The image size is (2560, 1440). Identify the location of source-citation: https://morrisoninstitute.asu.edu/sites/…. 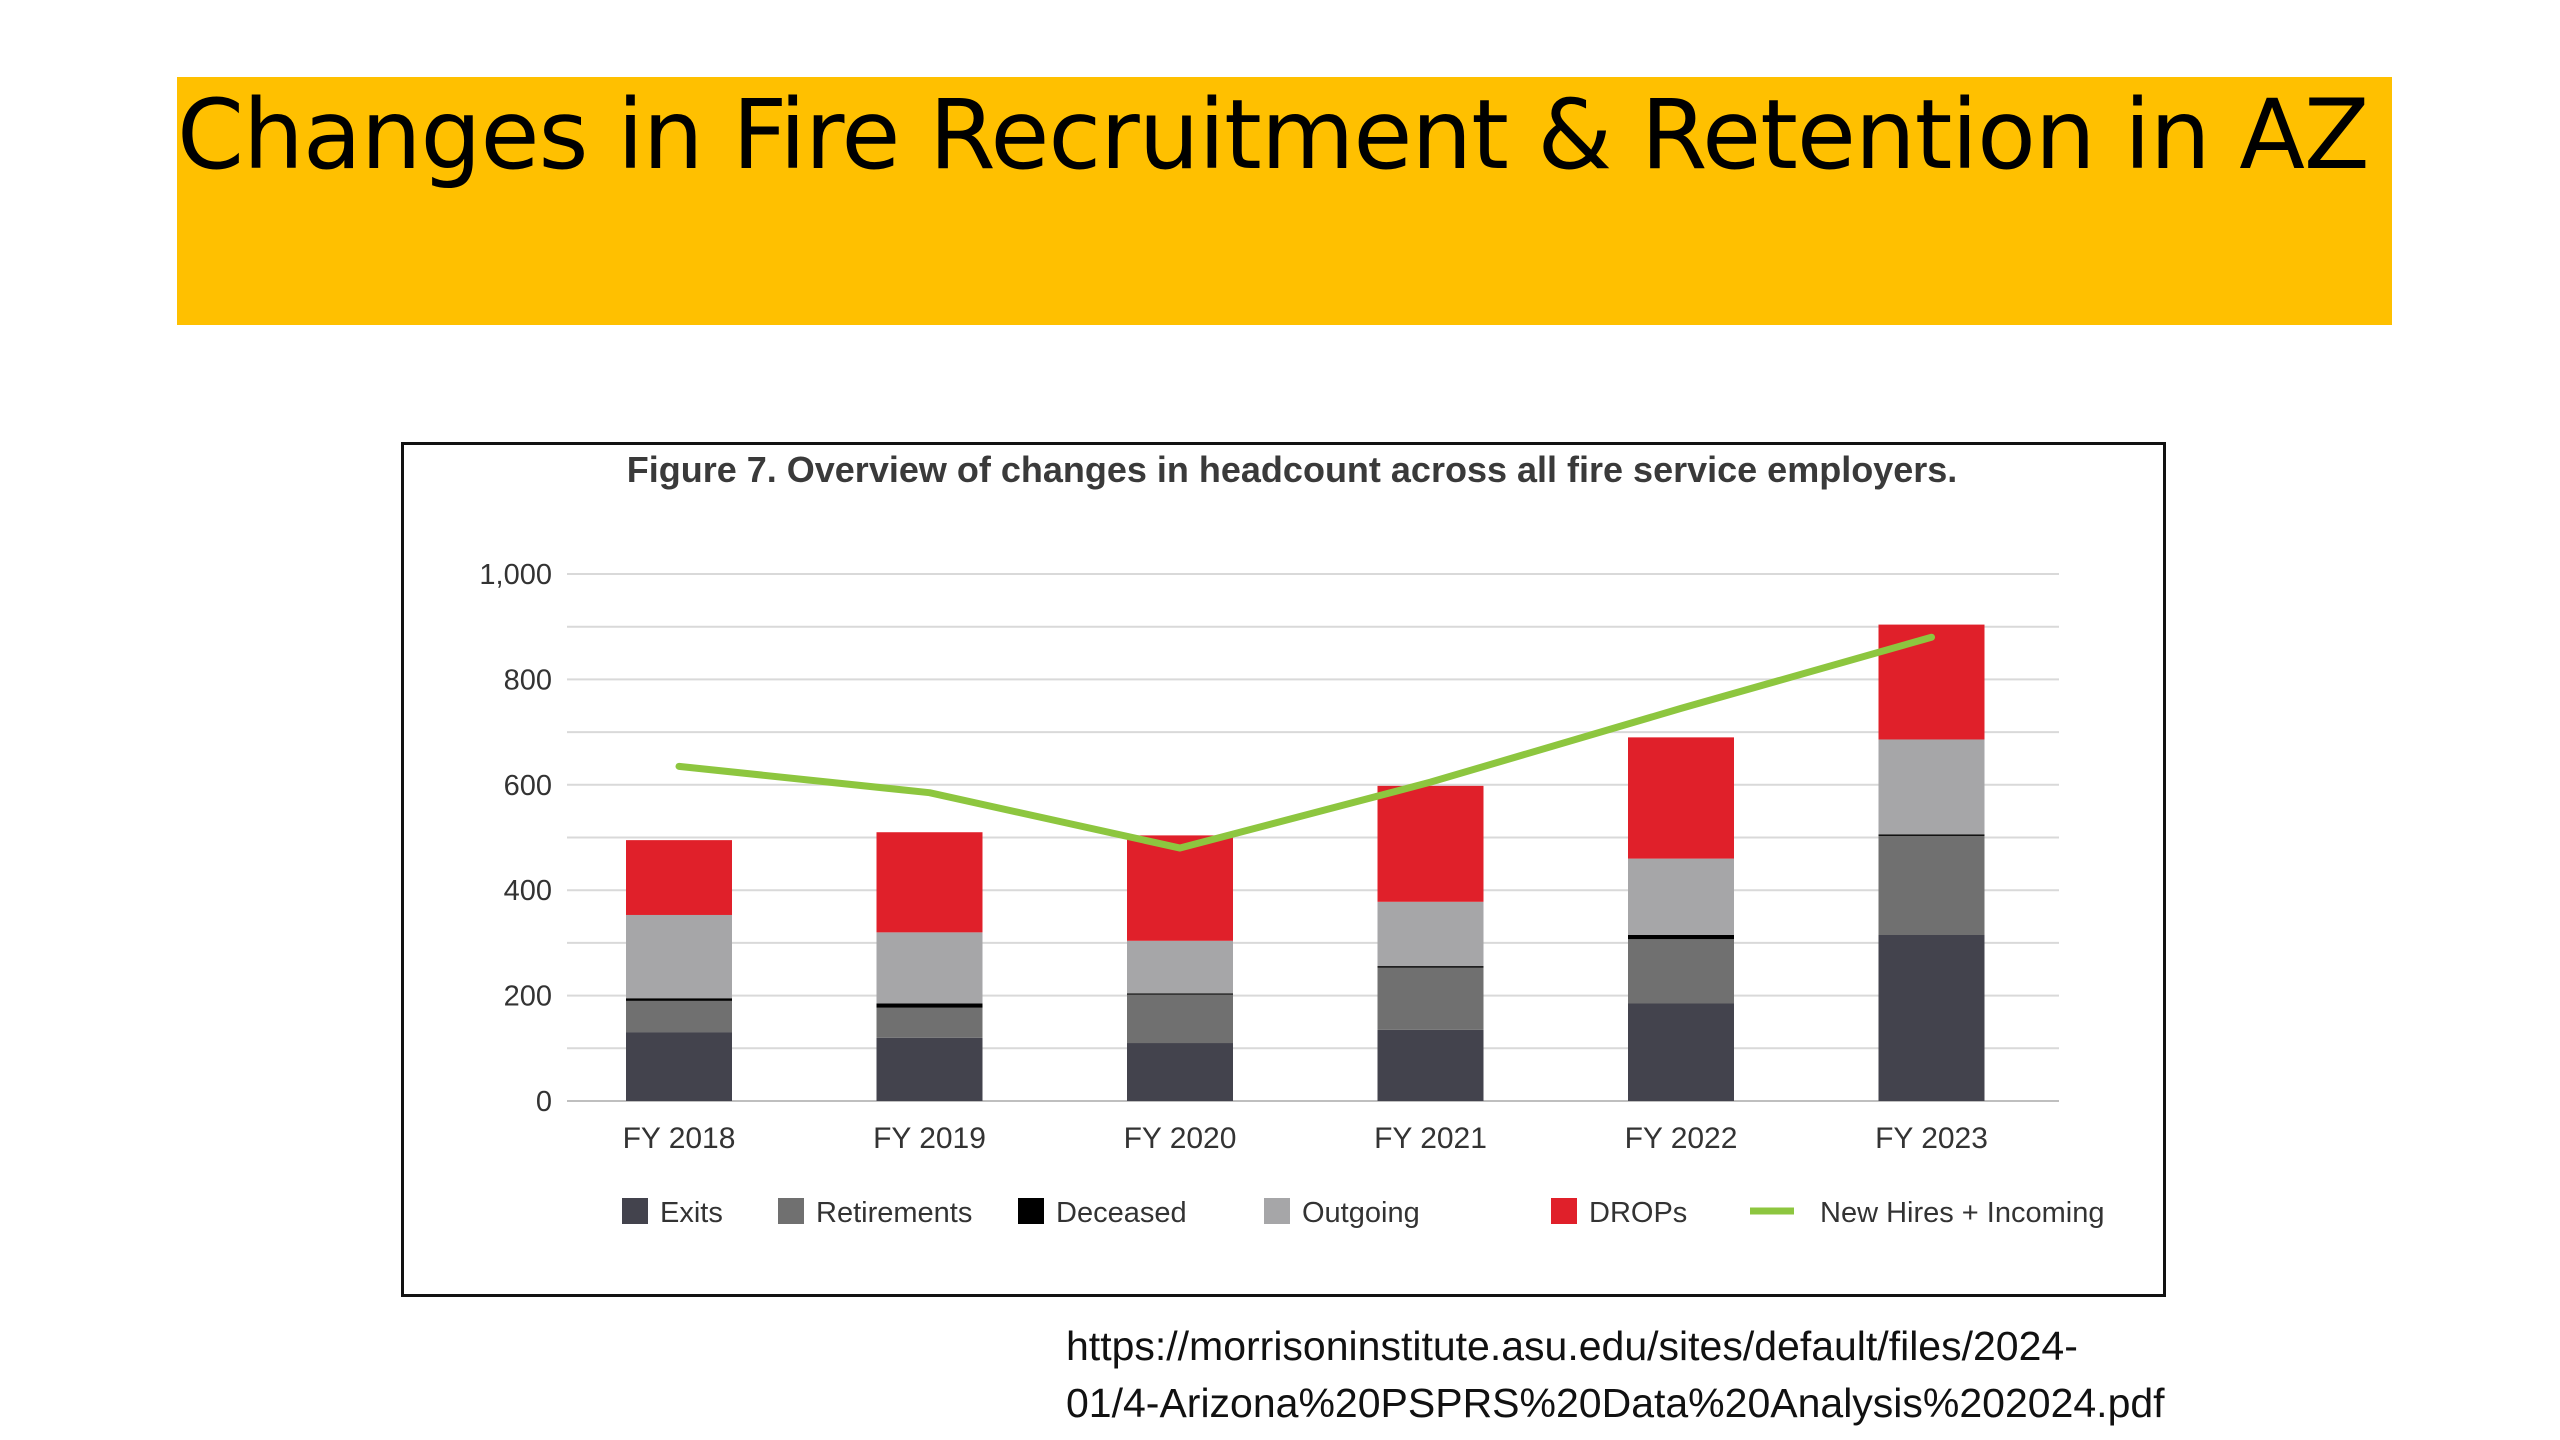
(1796, 1375).